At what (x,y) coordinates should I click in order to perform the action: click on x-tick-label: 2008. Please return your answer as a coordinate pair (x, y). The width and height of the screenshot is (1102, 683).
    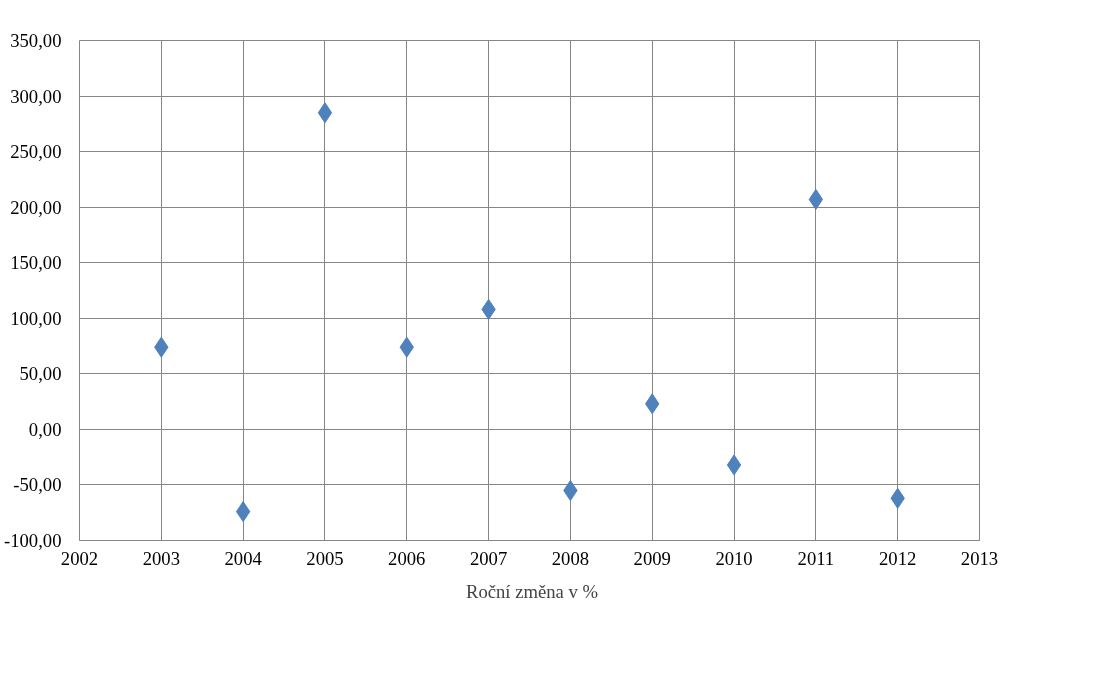
    Looking at the image, I should click on (570, 558).